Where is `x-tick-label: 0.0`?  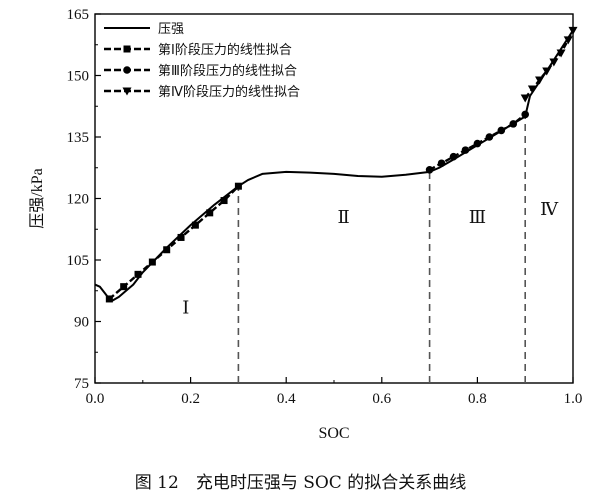
x-tick-label: 0.0 is located at coordinates (95, 399).